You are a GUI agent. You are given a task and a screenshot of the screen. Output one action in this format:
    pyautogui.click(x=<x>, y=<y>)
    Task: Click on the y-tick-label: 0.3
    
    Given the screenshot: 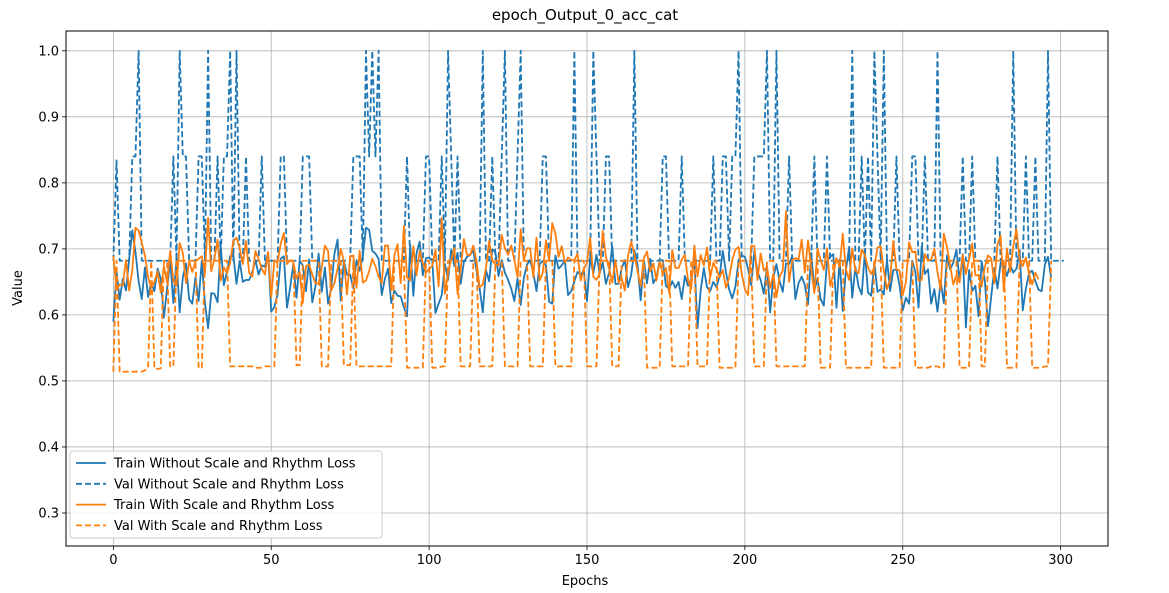 What is the action you would take?
    pyautogui.click(x=48, y=513)
    